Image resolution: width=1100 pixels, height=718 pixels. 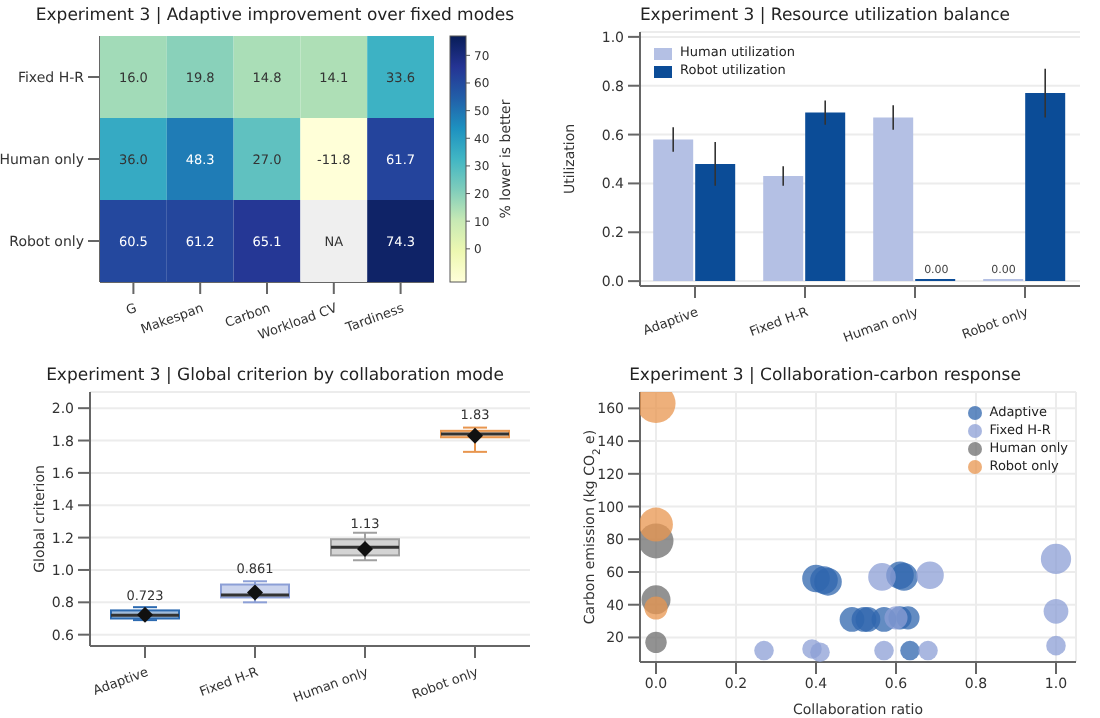 What do you see at coordinates (275, 16) in the screenshot?
I see `chart-title: Experiment 3 | Adaptive improvement over fixed modes` at bounding box center [275, 16].